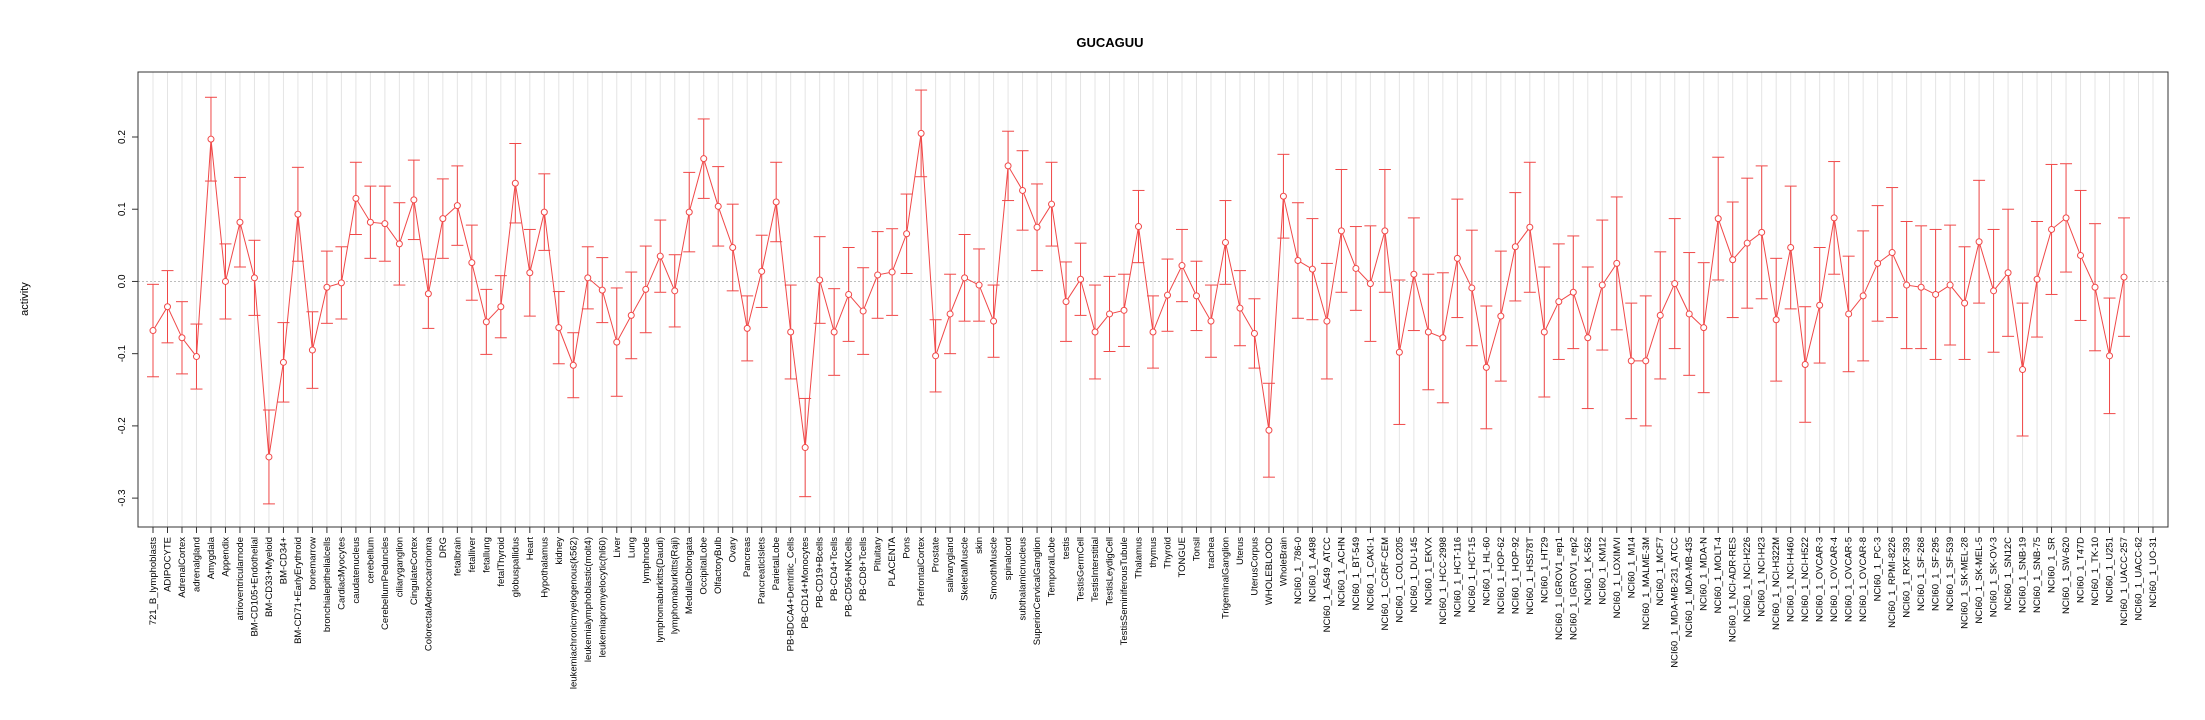  I want to click on x-tick-label: SmoothMuscle, so click(994, 568).